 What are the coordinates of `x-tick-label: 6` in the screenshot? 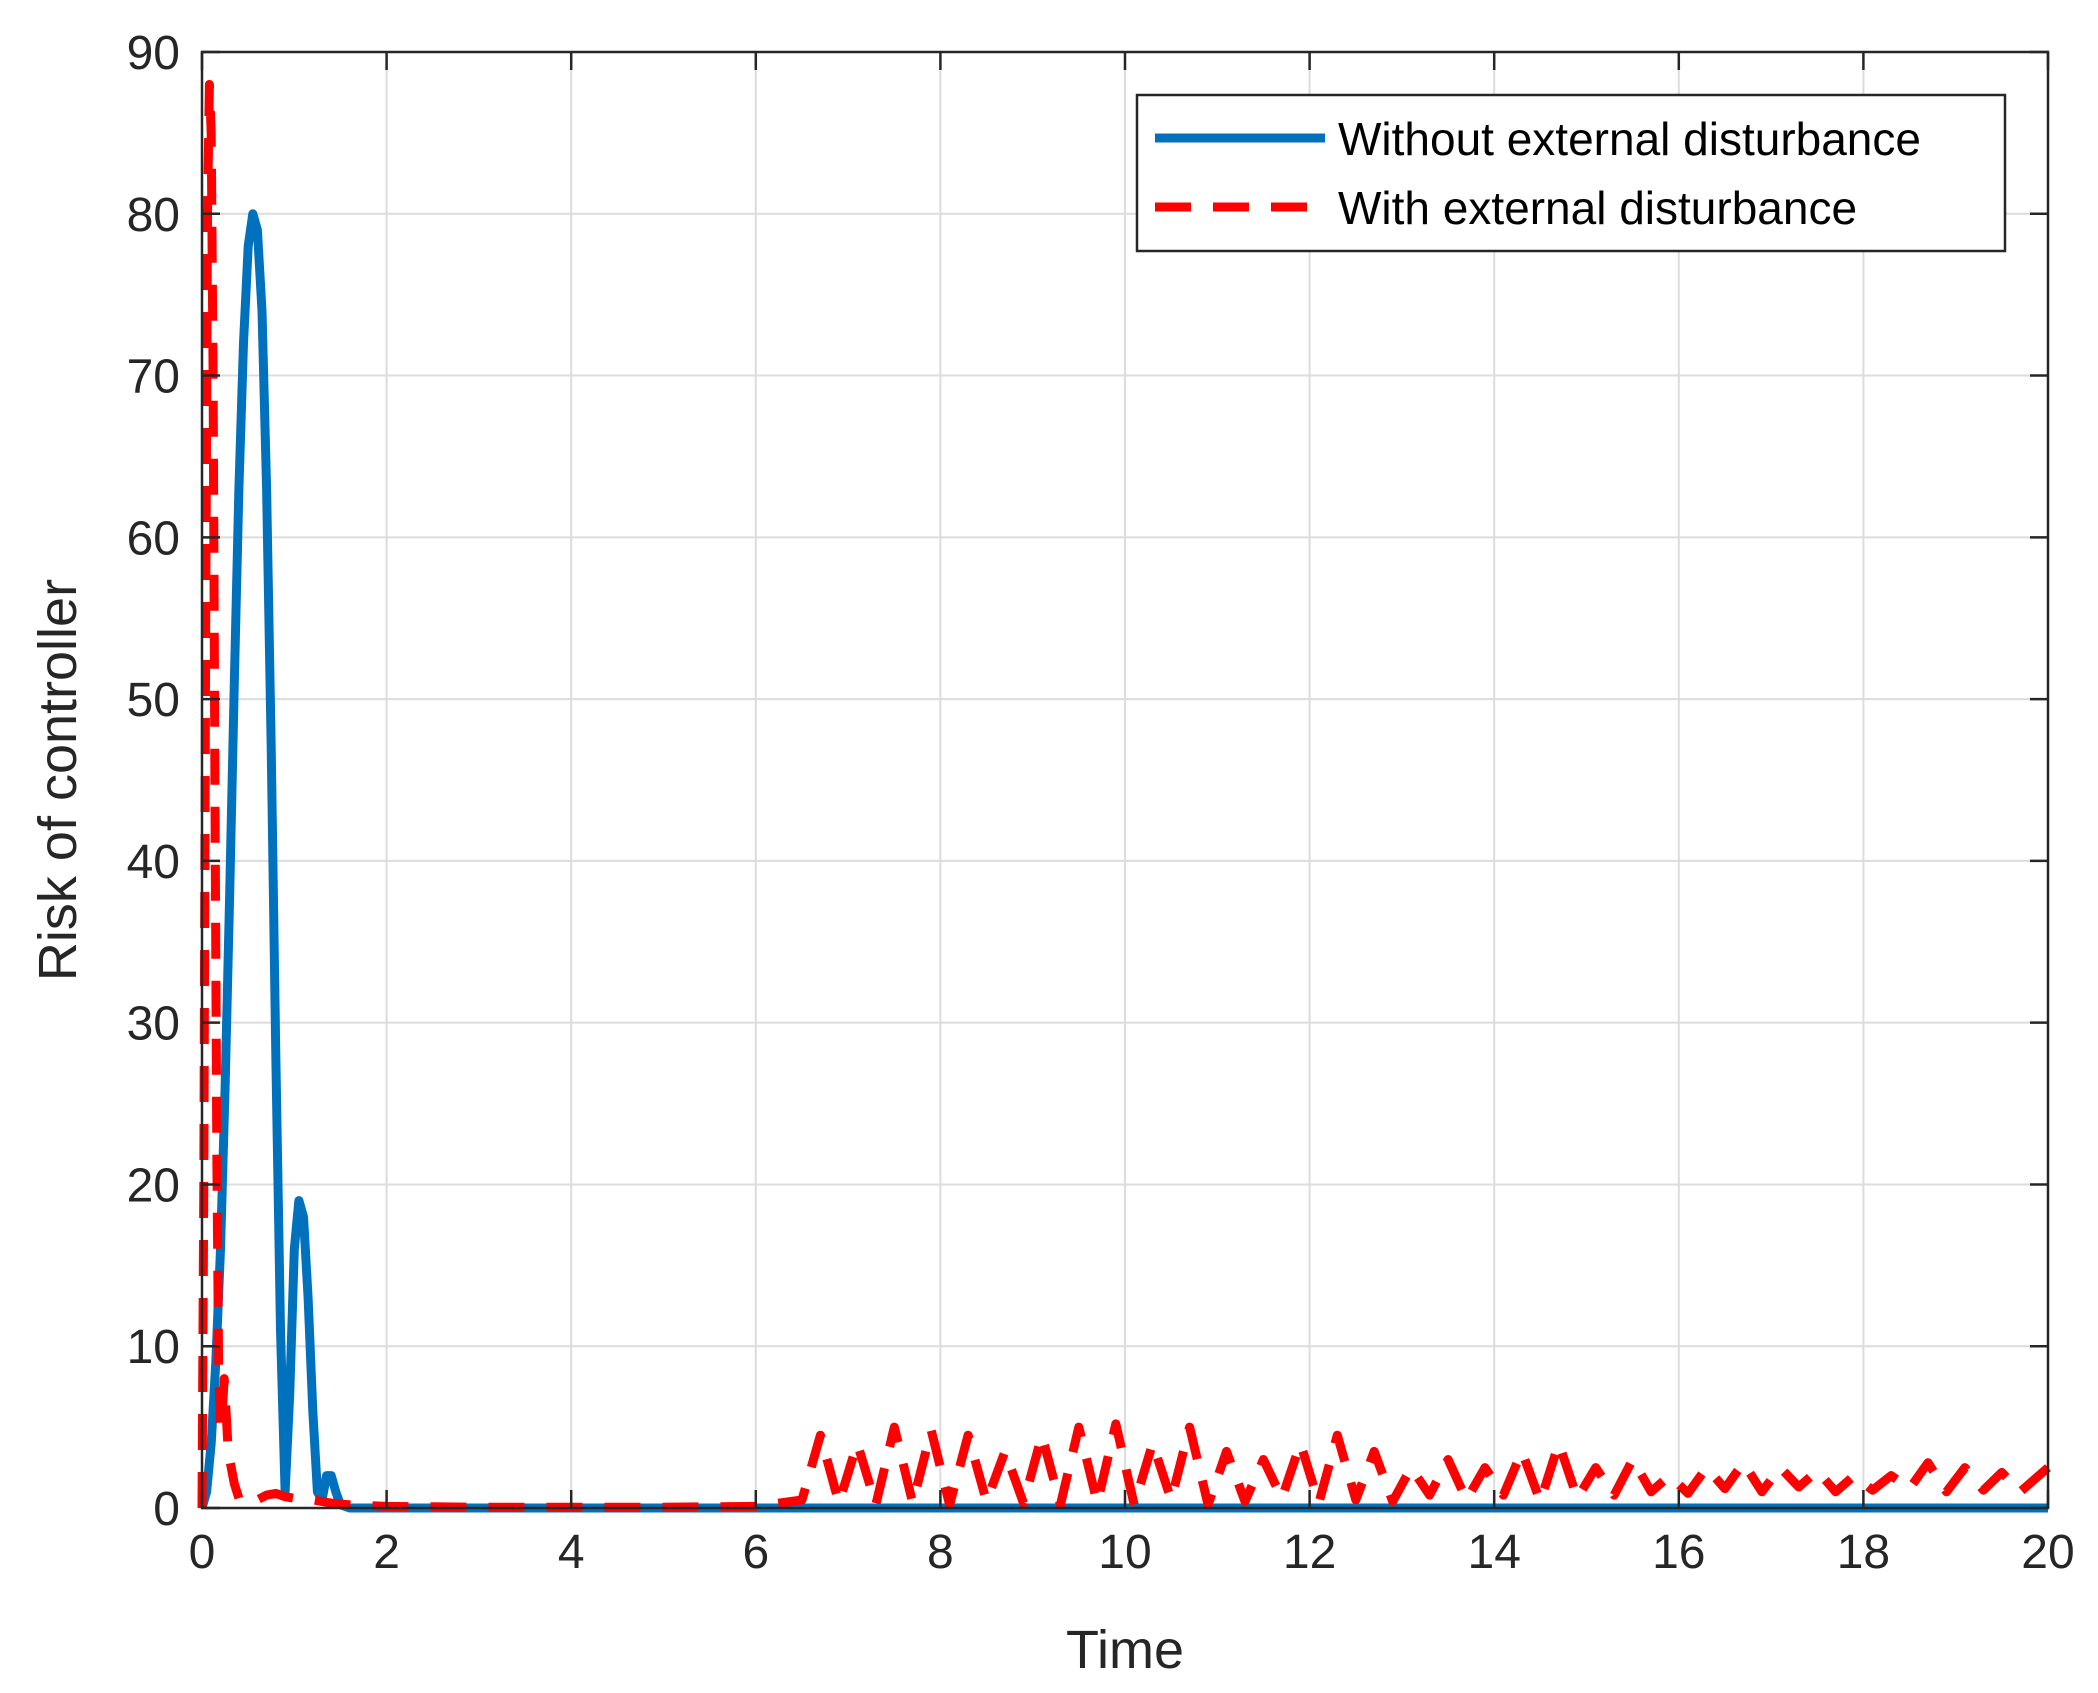 It's located at (755, 1552).